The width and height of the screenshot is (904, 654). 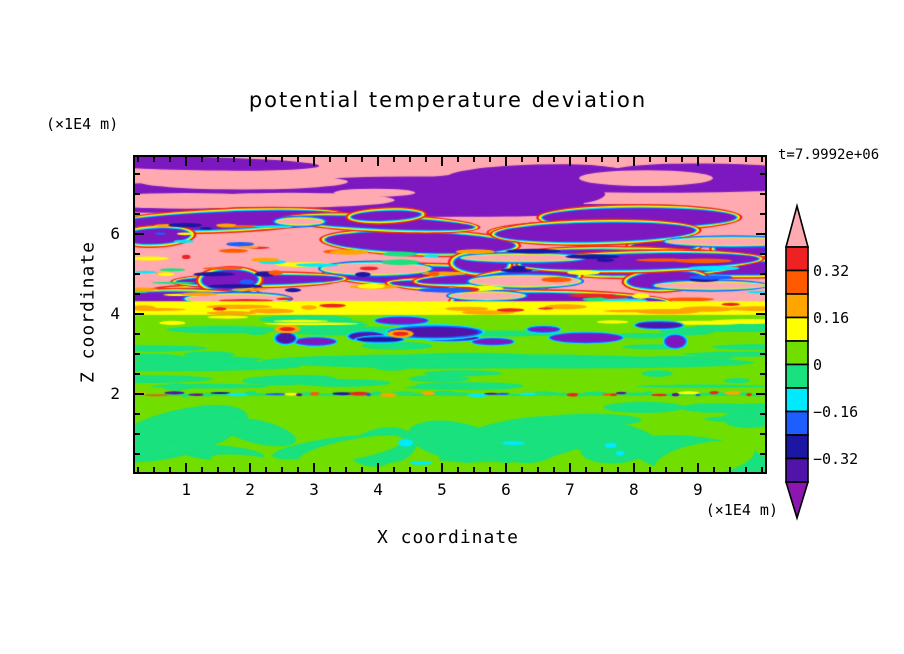 What do you see at coordinates (831, 270) in the screenshot?
I see `colorbar-label: 0.32` at bounding box center [831, 270].